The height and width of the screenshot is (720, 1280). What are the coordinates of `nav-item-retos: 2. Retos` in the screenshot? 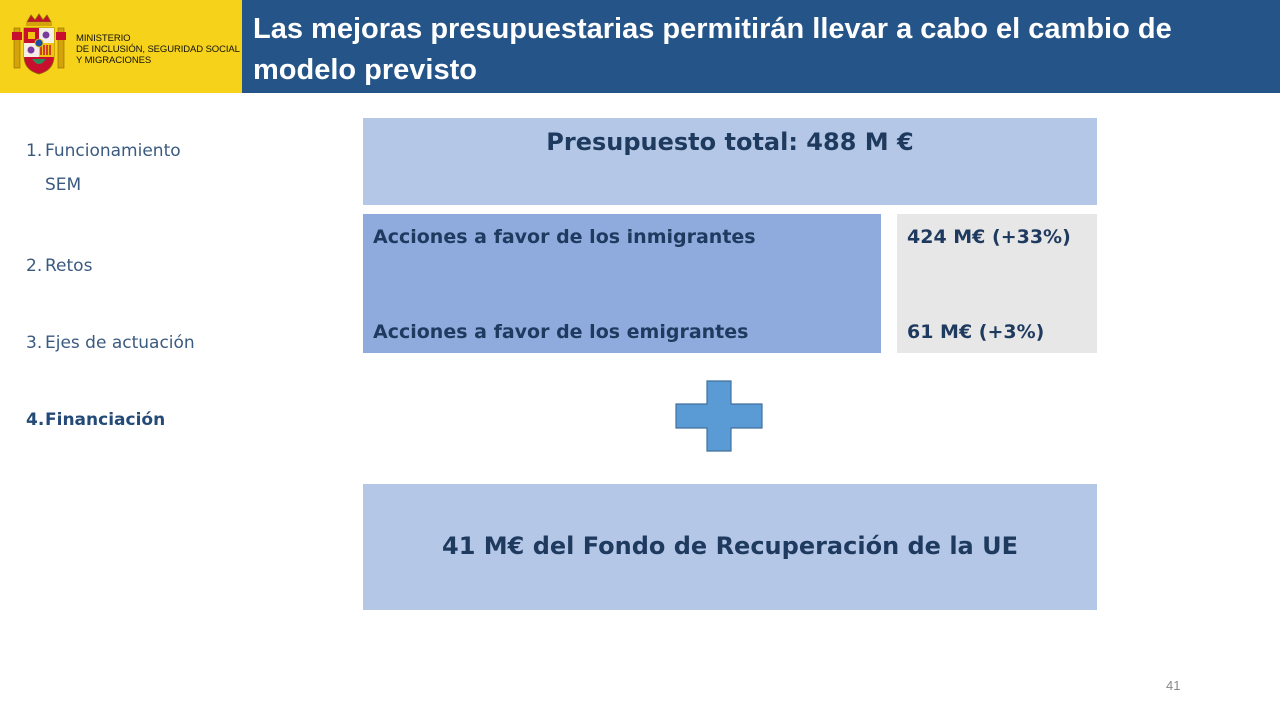 It's located at (59, 266).